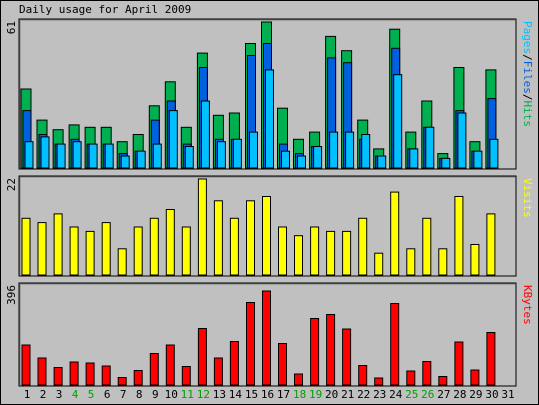 This screenshot has height=405, width=539. I want to click on day-label: 3, so click(59, 394).